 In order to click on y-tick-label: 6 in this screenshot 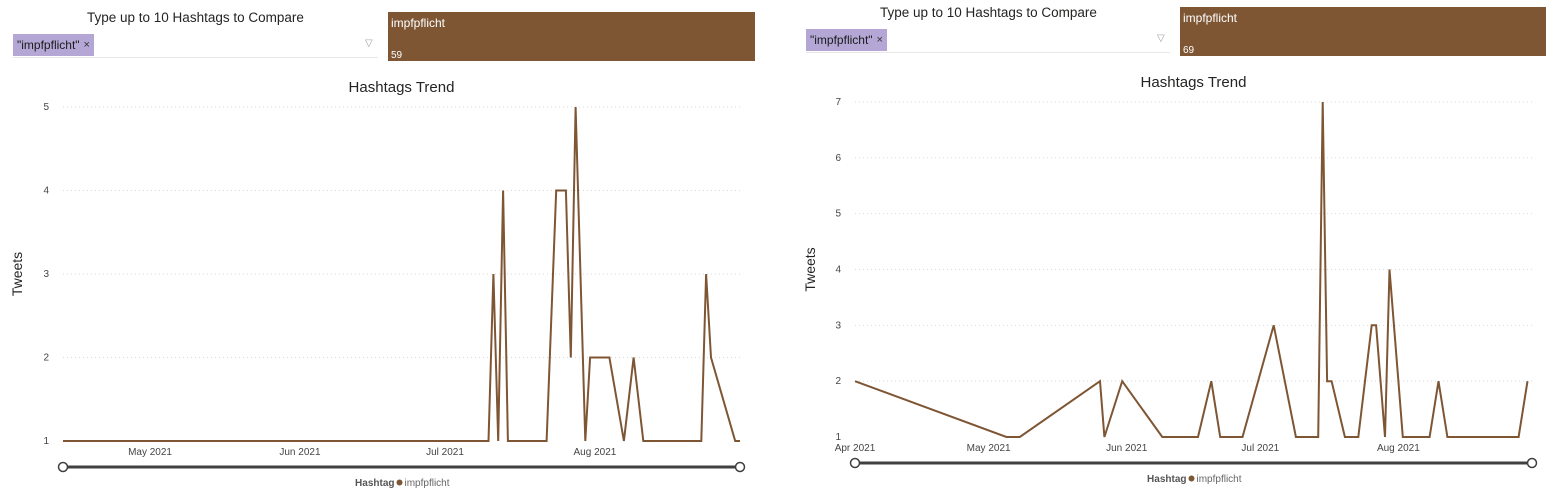, I will do `click(838, 158)`.